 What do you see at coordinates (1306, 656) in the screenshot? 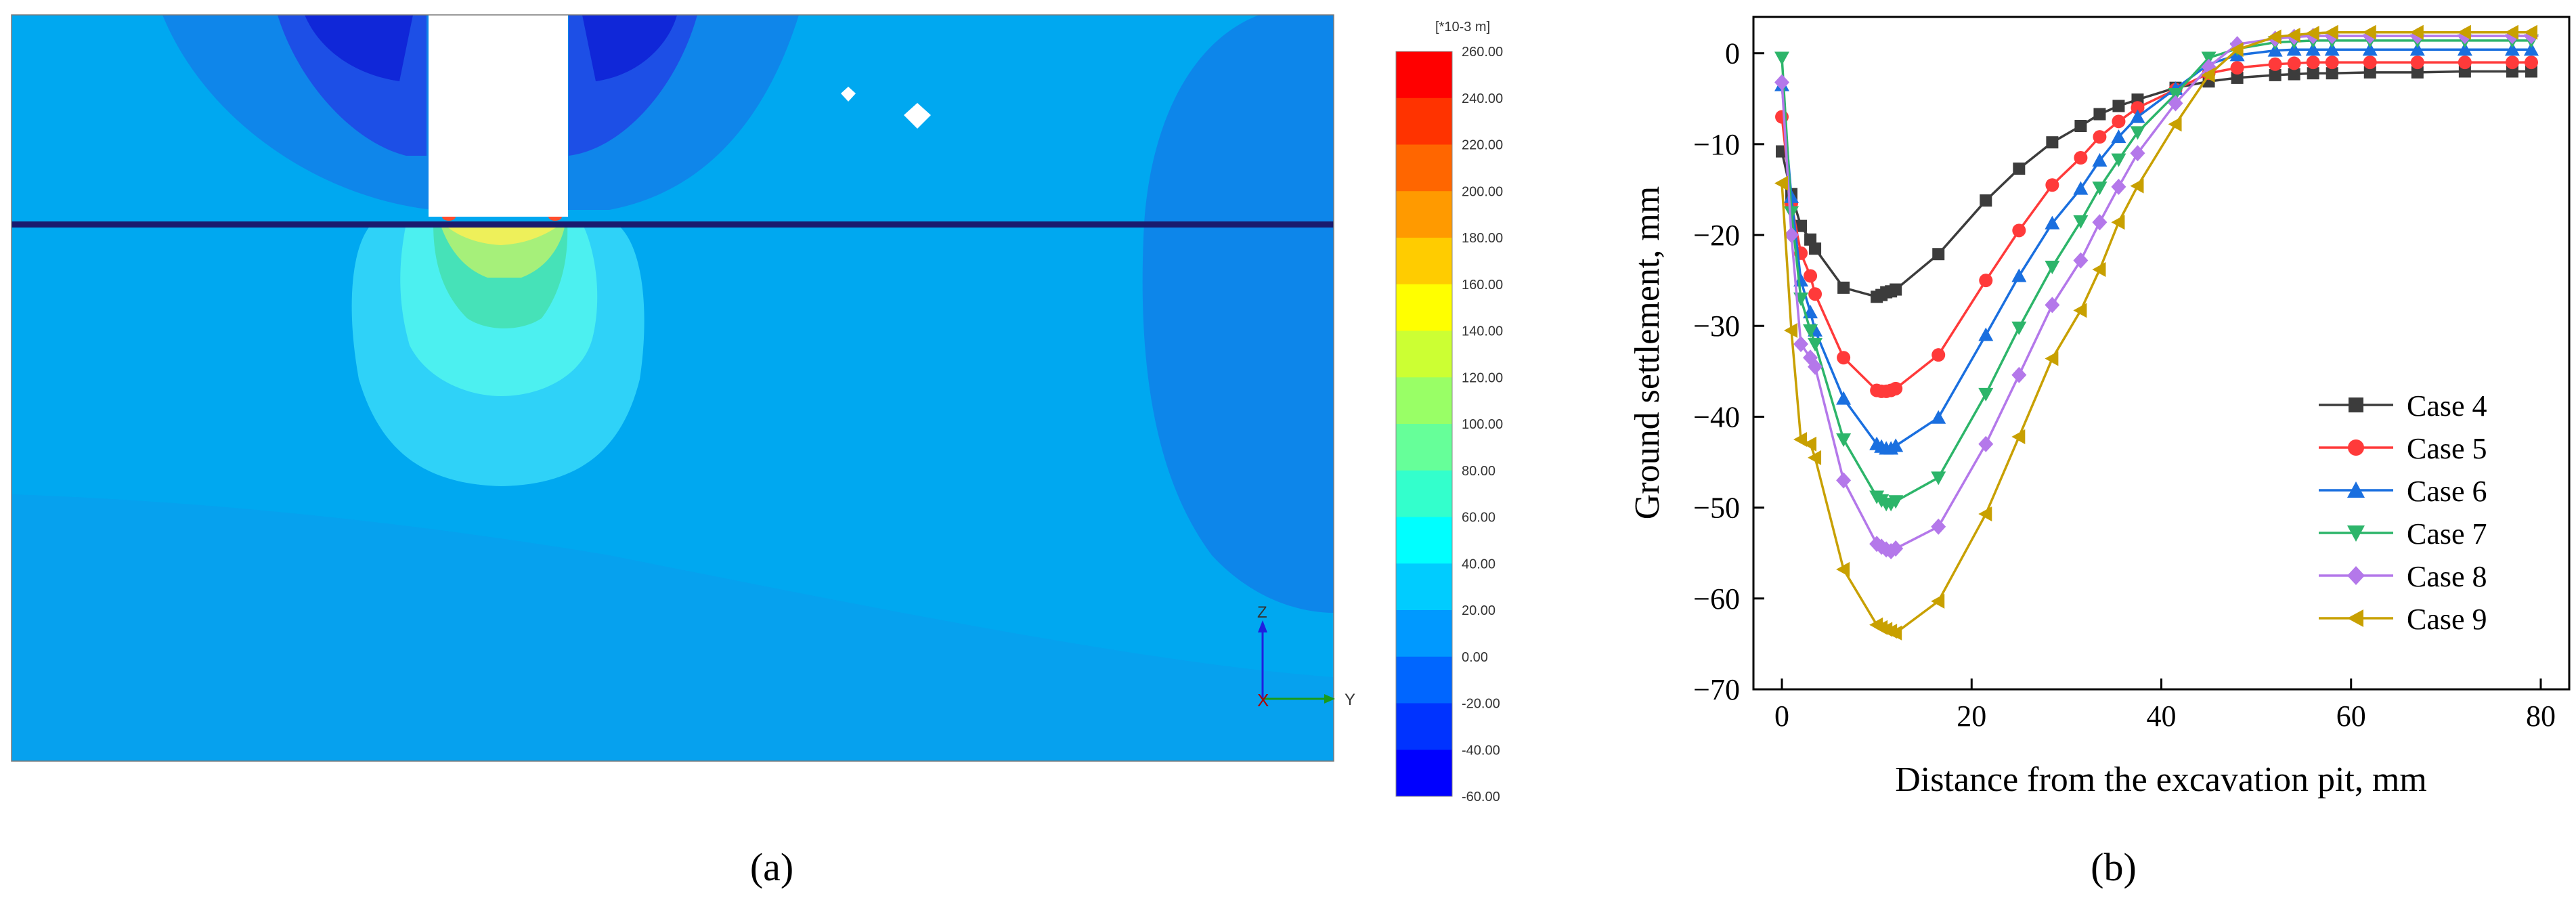
I see `axis-triad: X Z Y` at bounding box center [1306, 656].